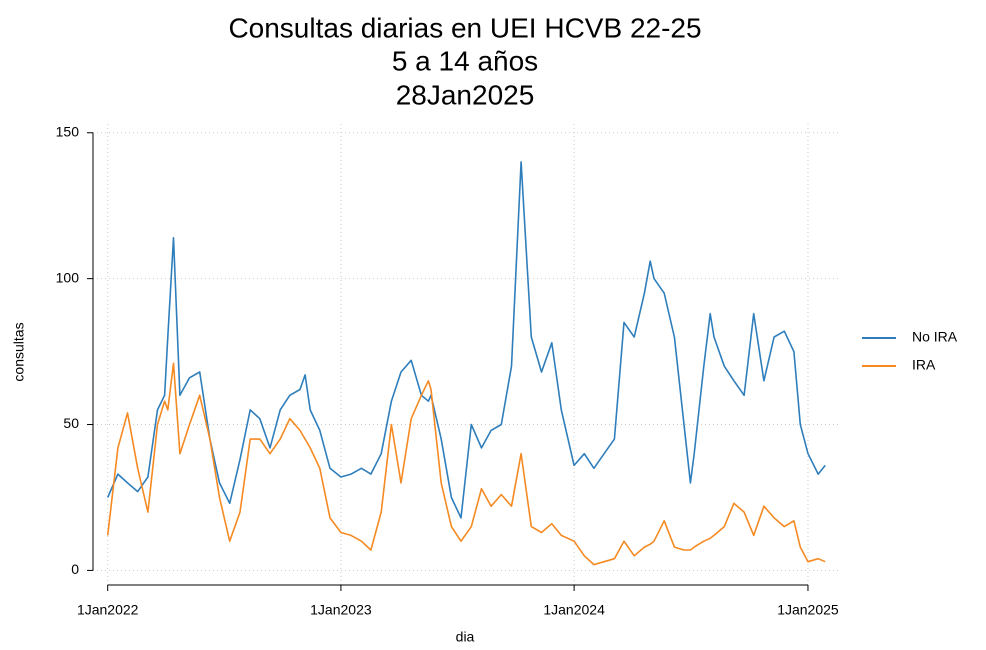  Describe the element at coordinates (808, 610) in the screenshot. I see `x-tick-label: 1Jan2025` at that location.